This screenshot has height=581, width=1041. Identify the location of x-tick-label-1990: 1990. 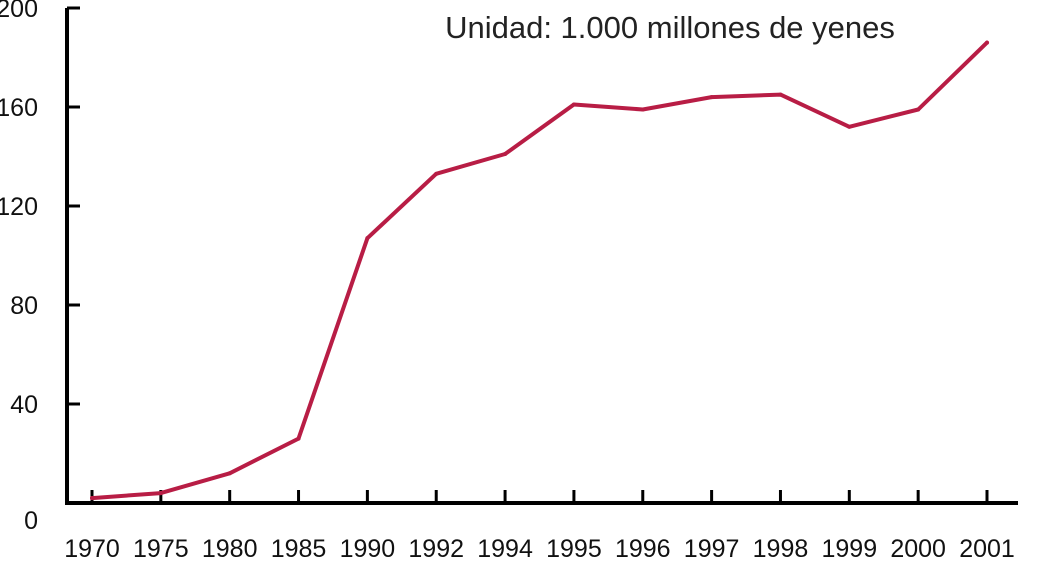
(368, 549).